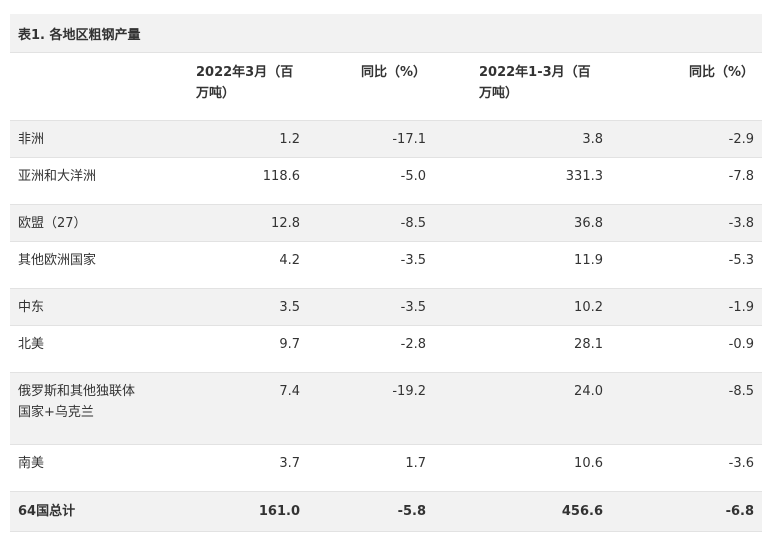 The width and height of the screenshot is (774, 551). What do you see at coordinates (686, 139) in the screenshot?
I see `q1-yoy-cell: -2.9` at bounding box center [686, 139].